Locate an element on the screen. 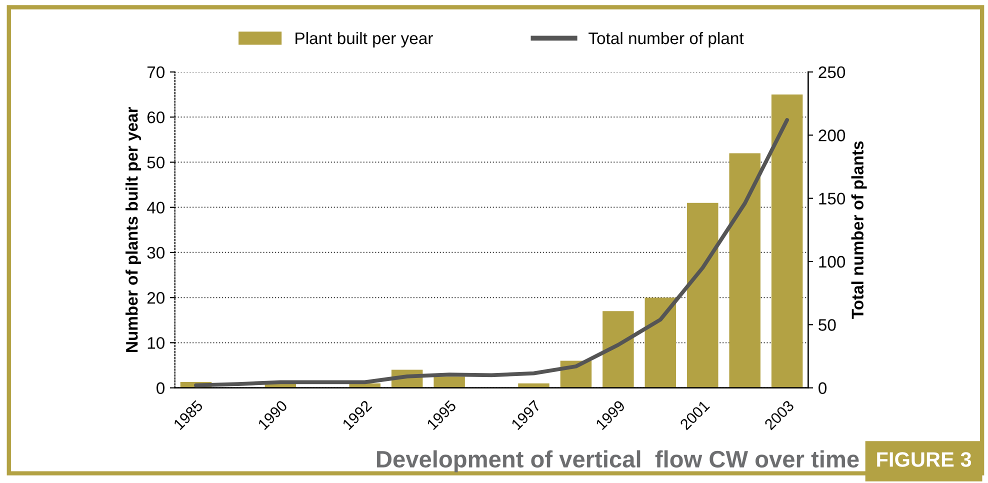 The height and width of the screenshot is (483, 988). y2-tick-label: 200 is located at coordinates (832, 136).